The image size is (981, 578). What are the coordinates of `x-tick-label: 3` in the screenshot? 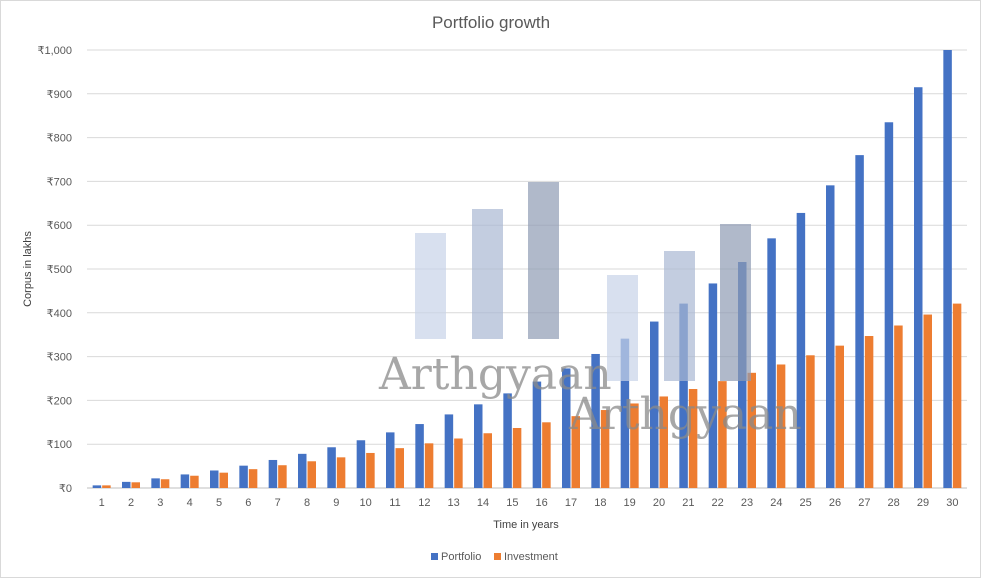 It's located at (160, 503).